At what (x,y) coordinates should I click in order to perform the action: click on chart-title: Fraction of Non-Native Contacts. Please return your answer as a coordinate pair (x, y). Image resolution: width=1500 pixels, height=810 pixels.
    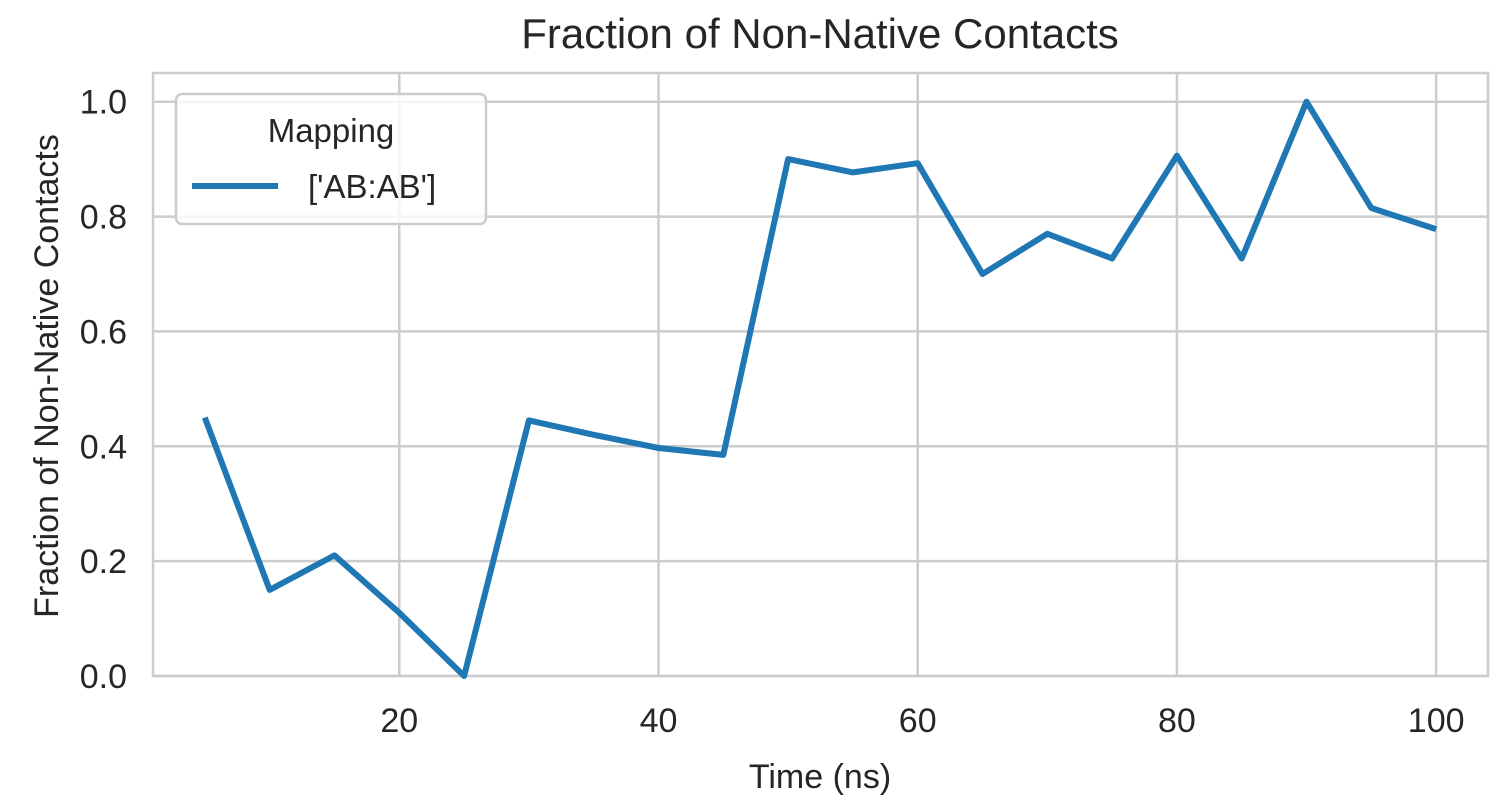
    Looking at the image, I should click on (820, 33).